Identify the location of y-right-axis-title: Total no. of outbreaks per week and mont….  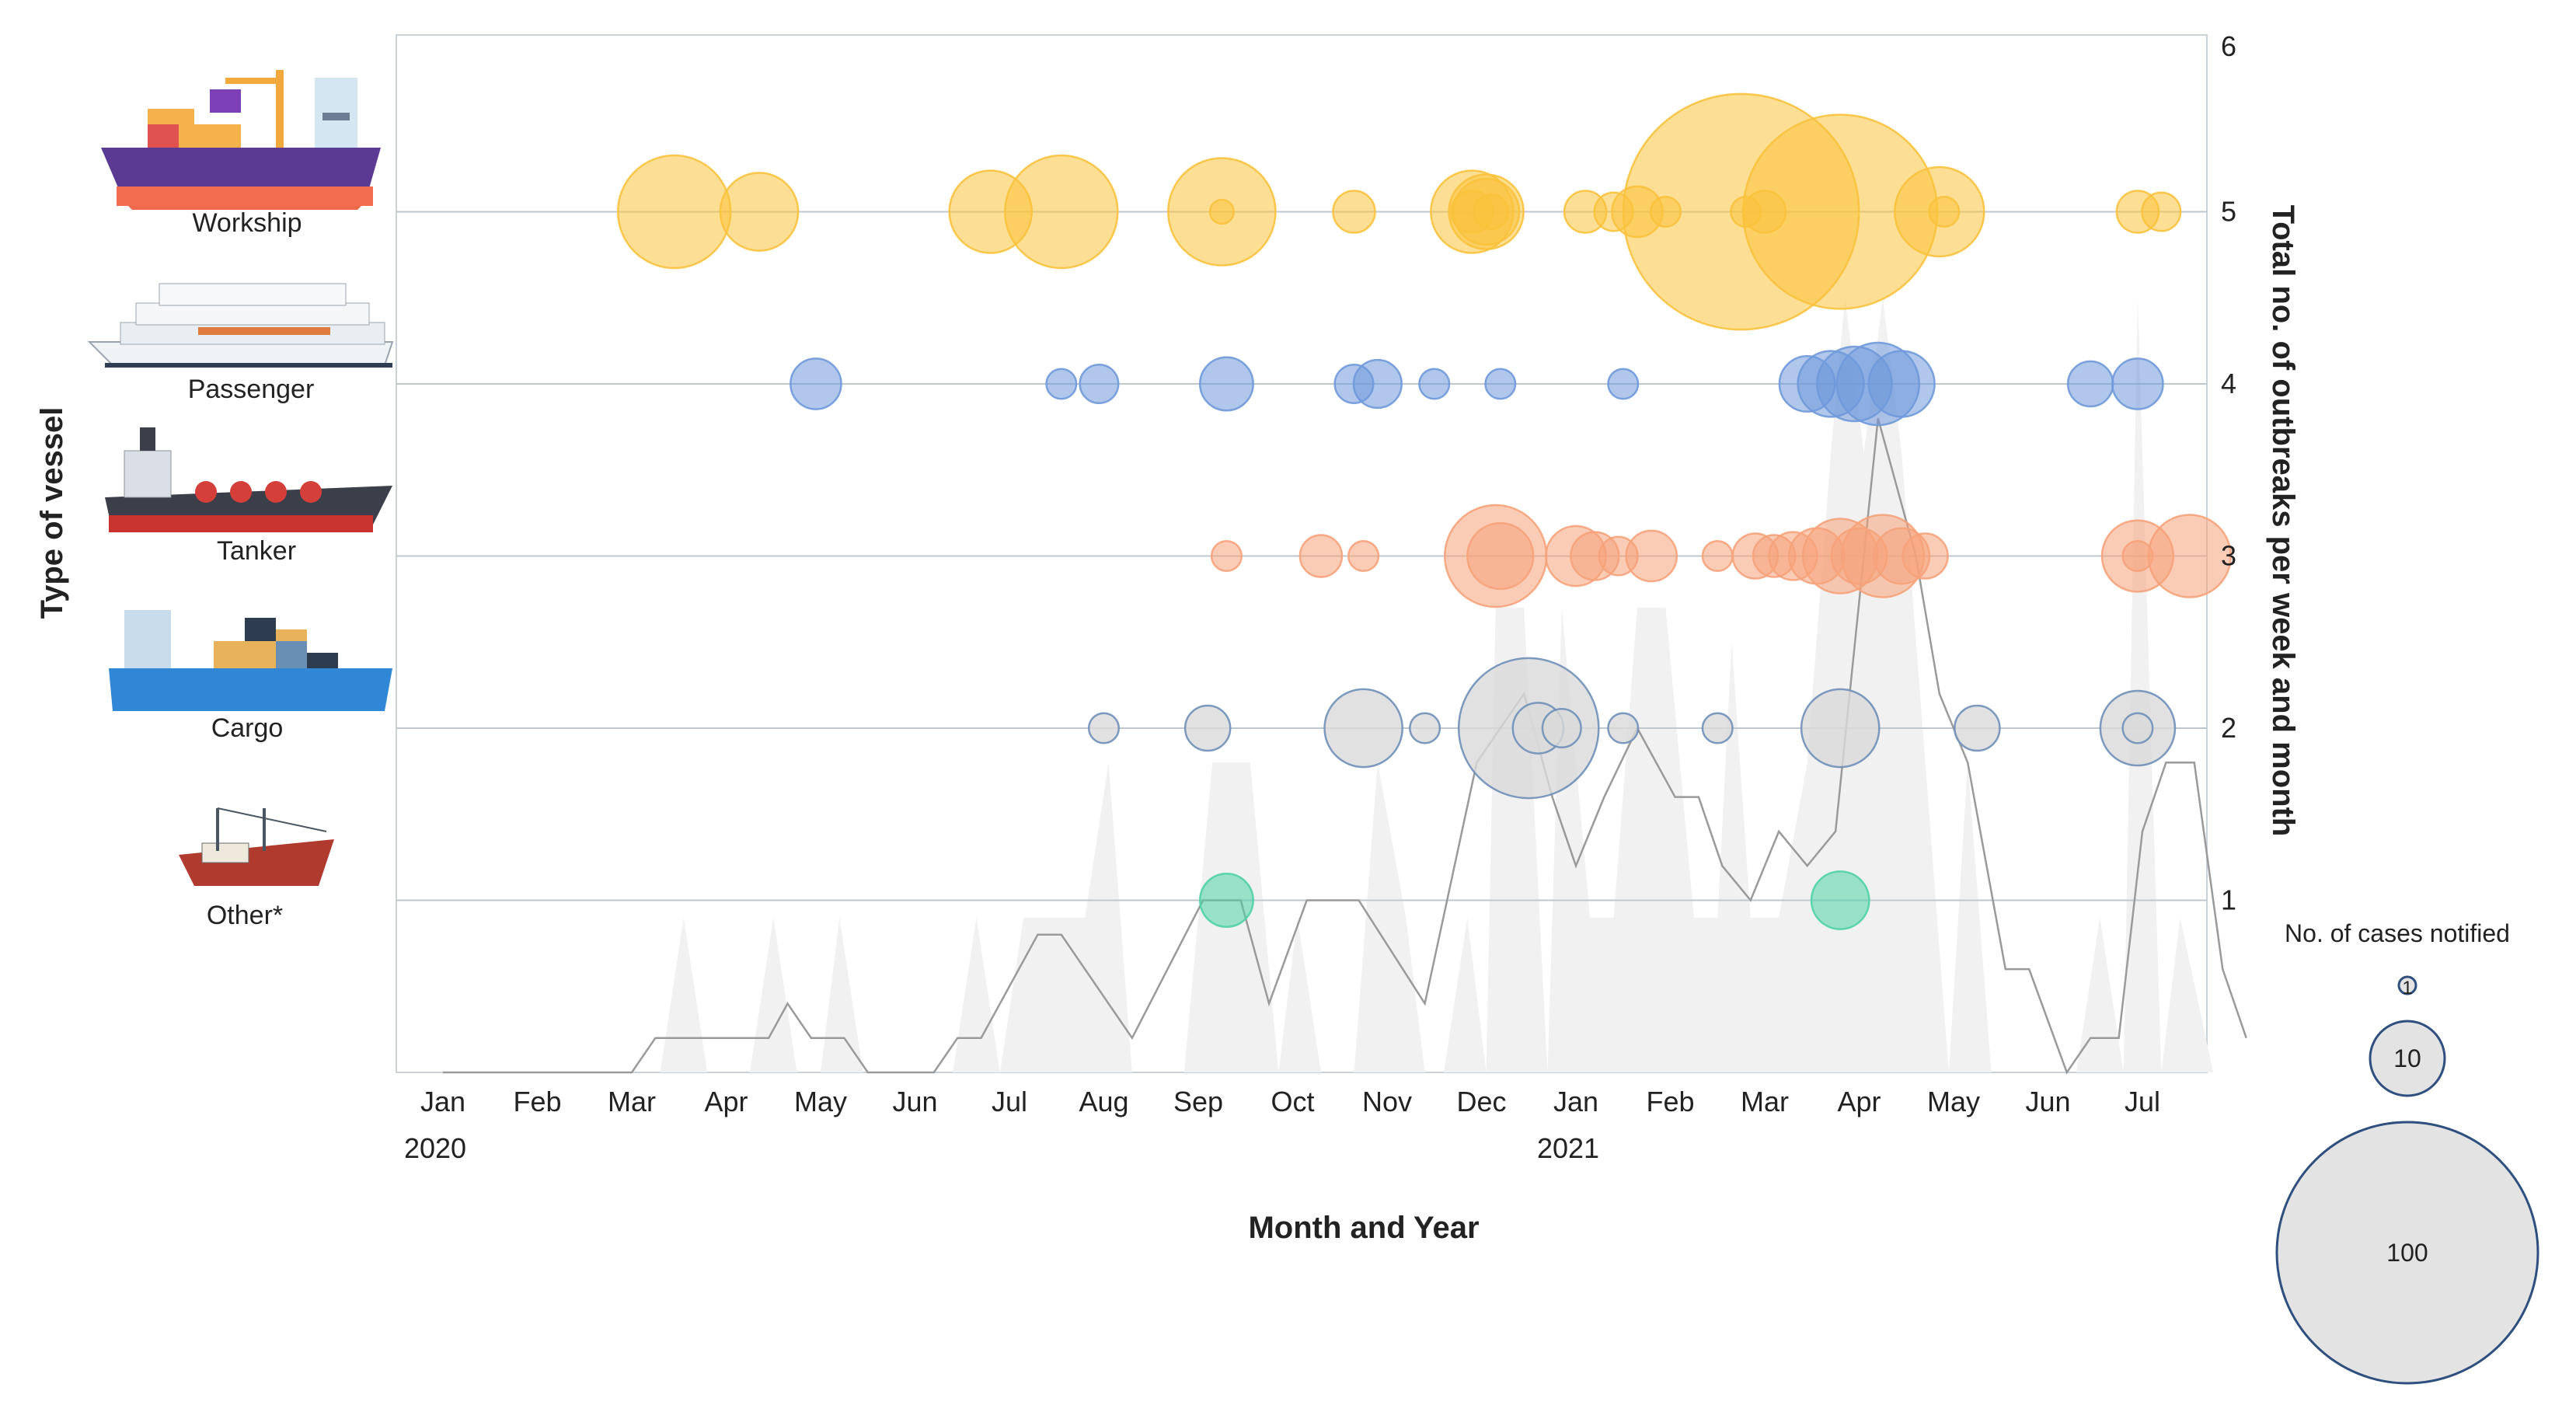
(2283, 521).